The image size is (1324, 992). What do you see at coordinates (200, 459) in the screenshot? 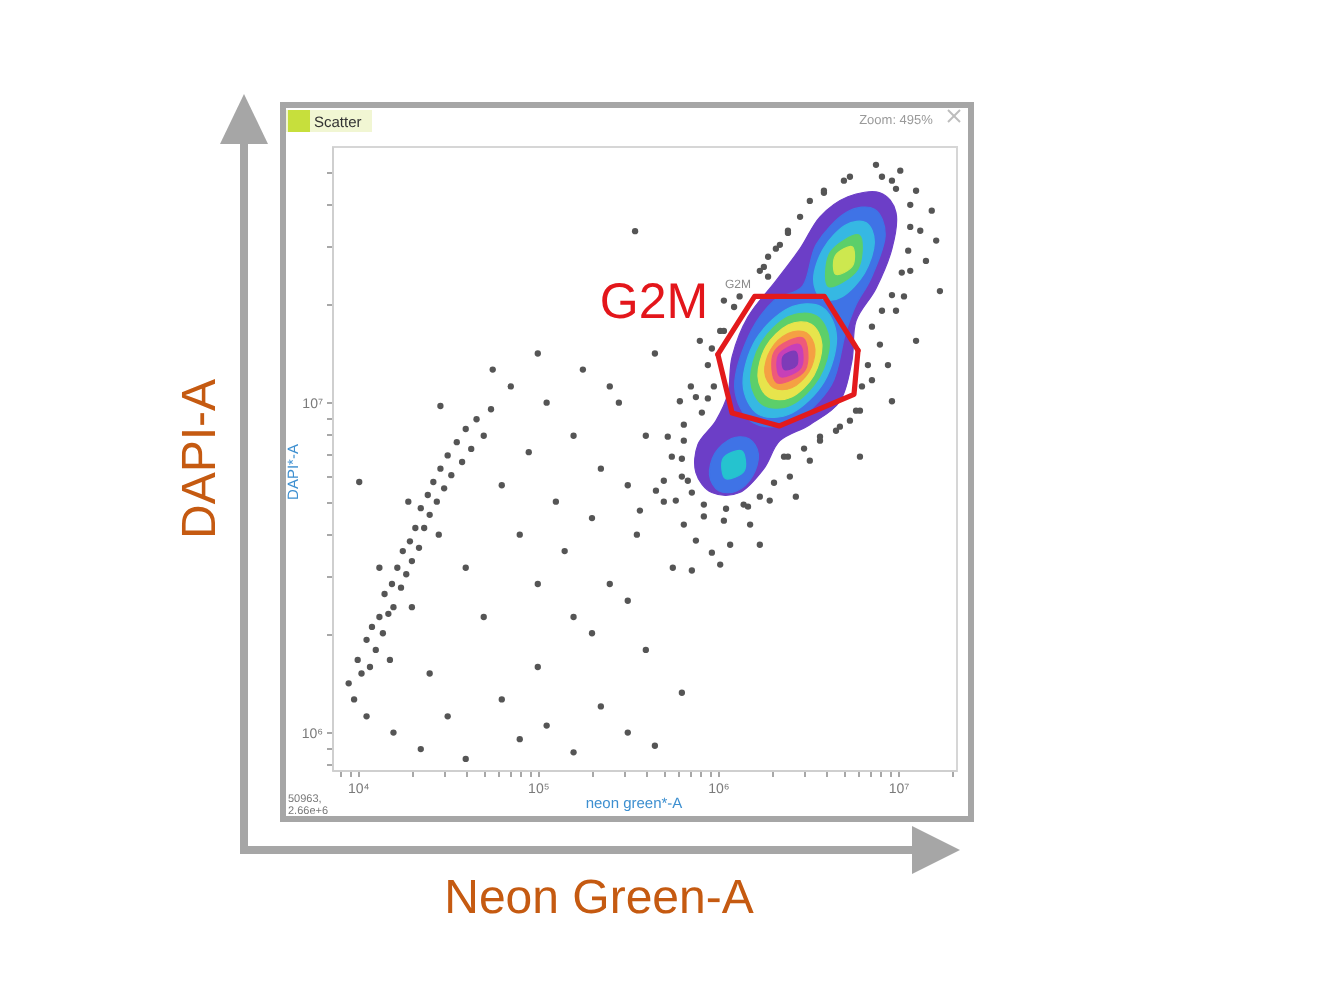
I see `y-axis-title: DAPI-A` at bounding box center [200, 459].